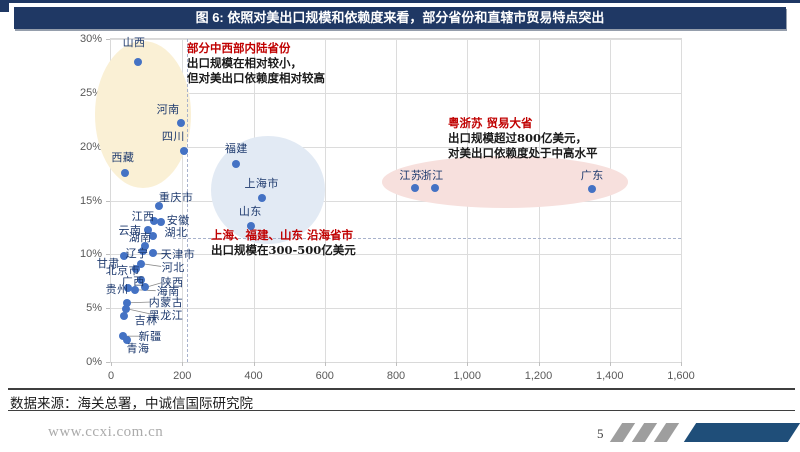 The width and height of the screenshot is (800, 452). Describe the element at coordinates (592, 175) in the screenshot. I see `province-label: 广东` at that location.